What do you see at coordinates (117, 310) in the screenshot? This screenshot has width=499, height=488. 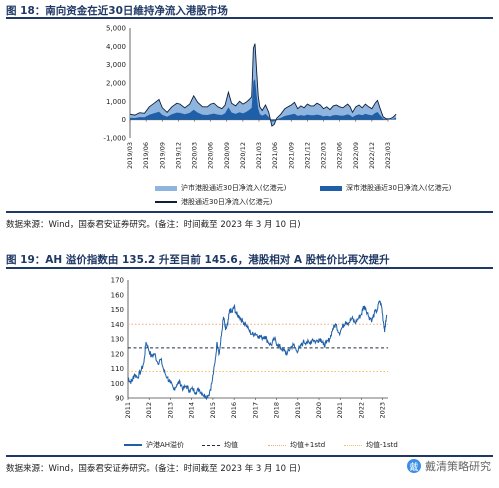 I see `y-tick-label: 150` at bounding box center [117, 310].